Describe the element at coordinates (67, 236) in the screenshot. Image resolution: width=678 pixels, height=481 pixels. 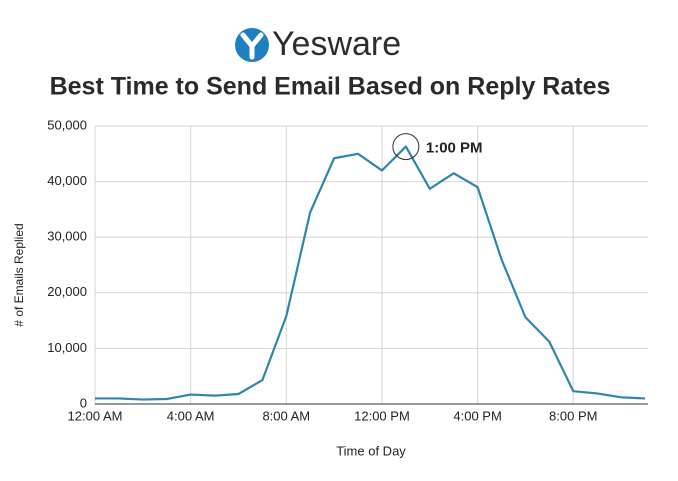
I see `y-tick-label: 30,000` at that location.